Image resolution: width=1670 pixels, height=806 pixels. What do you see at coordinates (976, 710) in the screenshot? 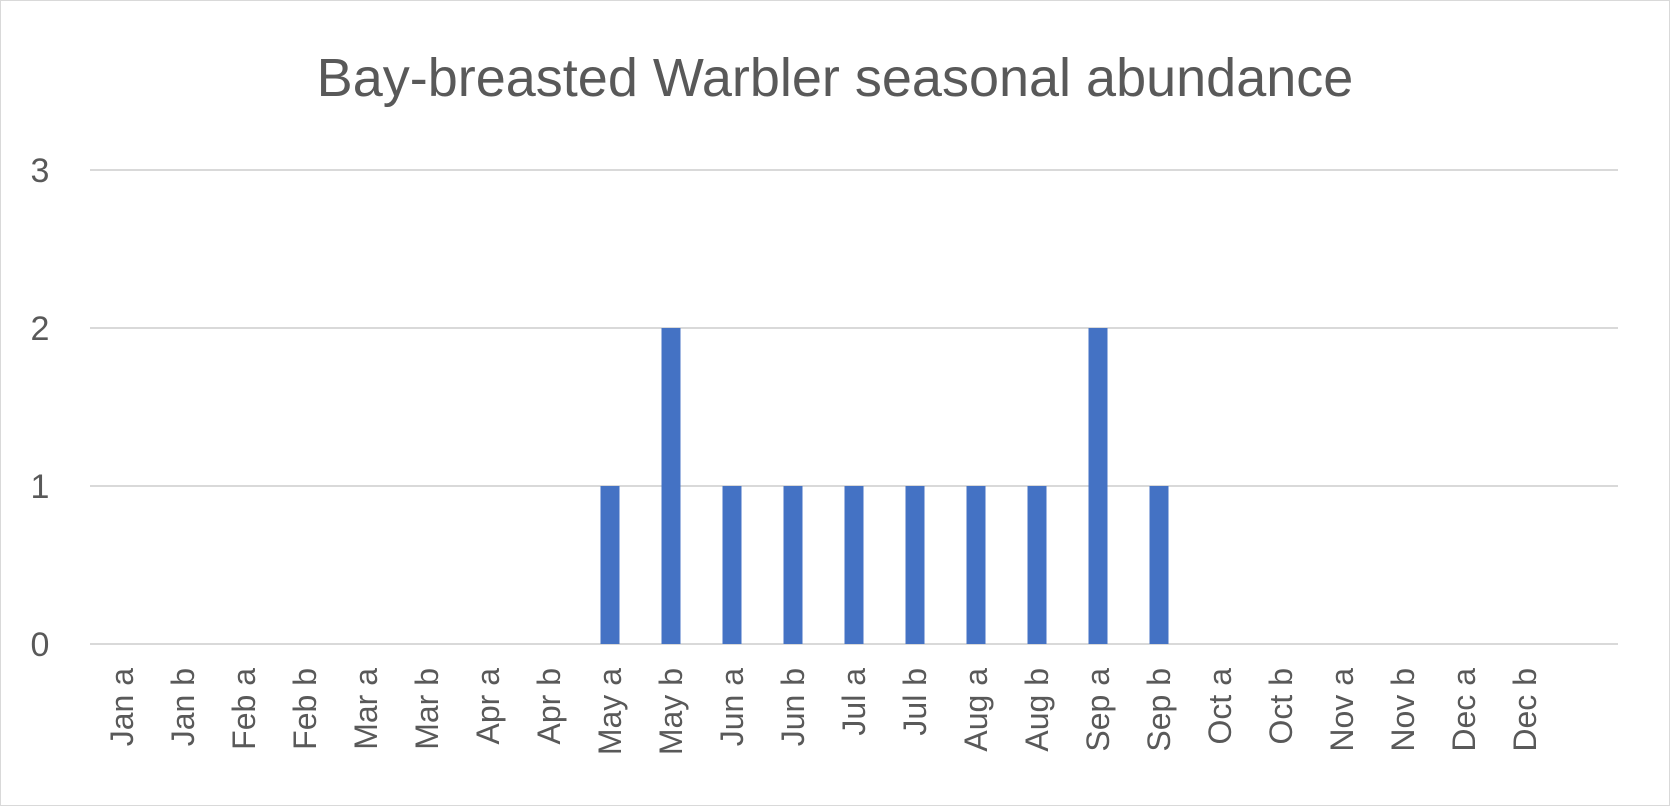
I see `x-tick-label: Aug a` at bounding box center [976, 710].